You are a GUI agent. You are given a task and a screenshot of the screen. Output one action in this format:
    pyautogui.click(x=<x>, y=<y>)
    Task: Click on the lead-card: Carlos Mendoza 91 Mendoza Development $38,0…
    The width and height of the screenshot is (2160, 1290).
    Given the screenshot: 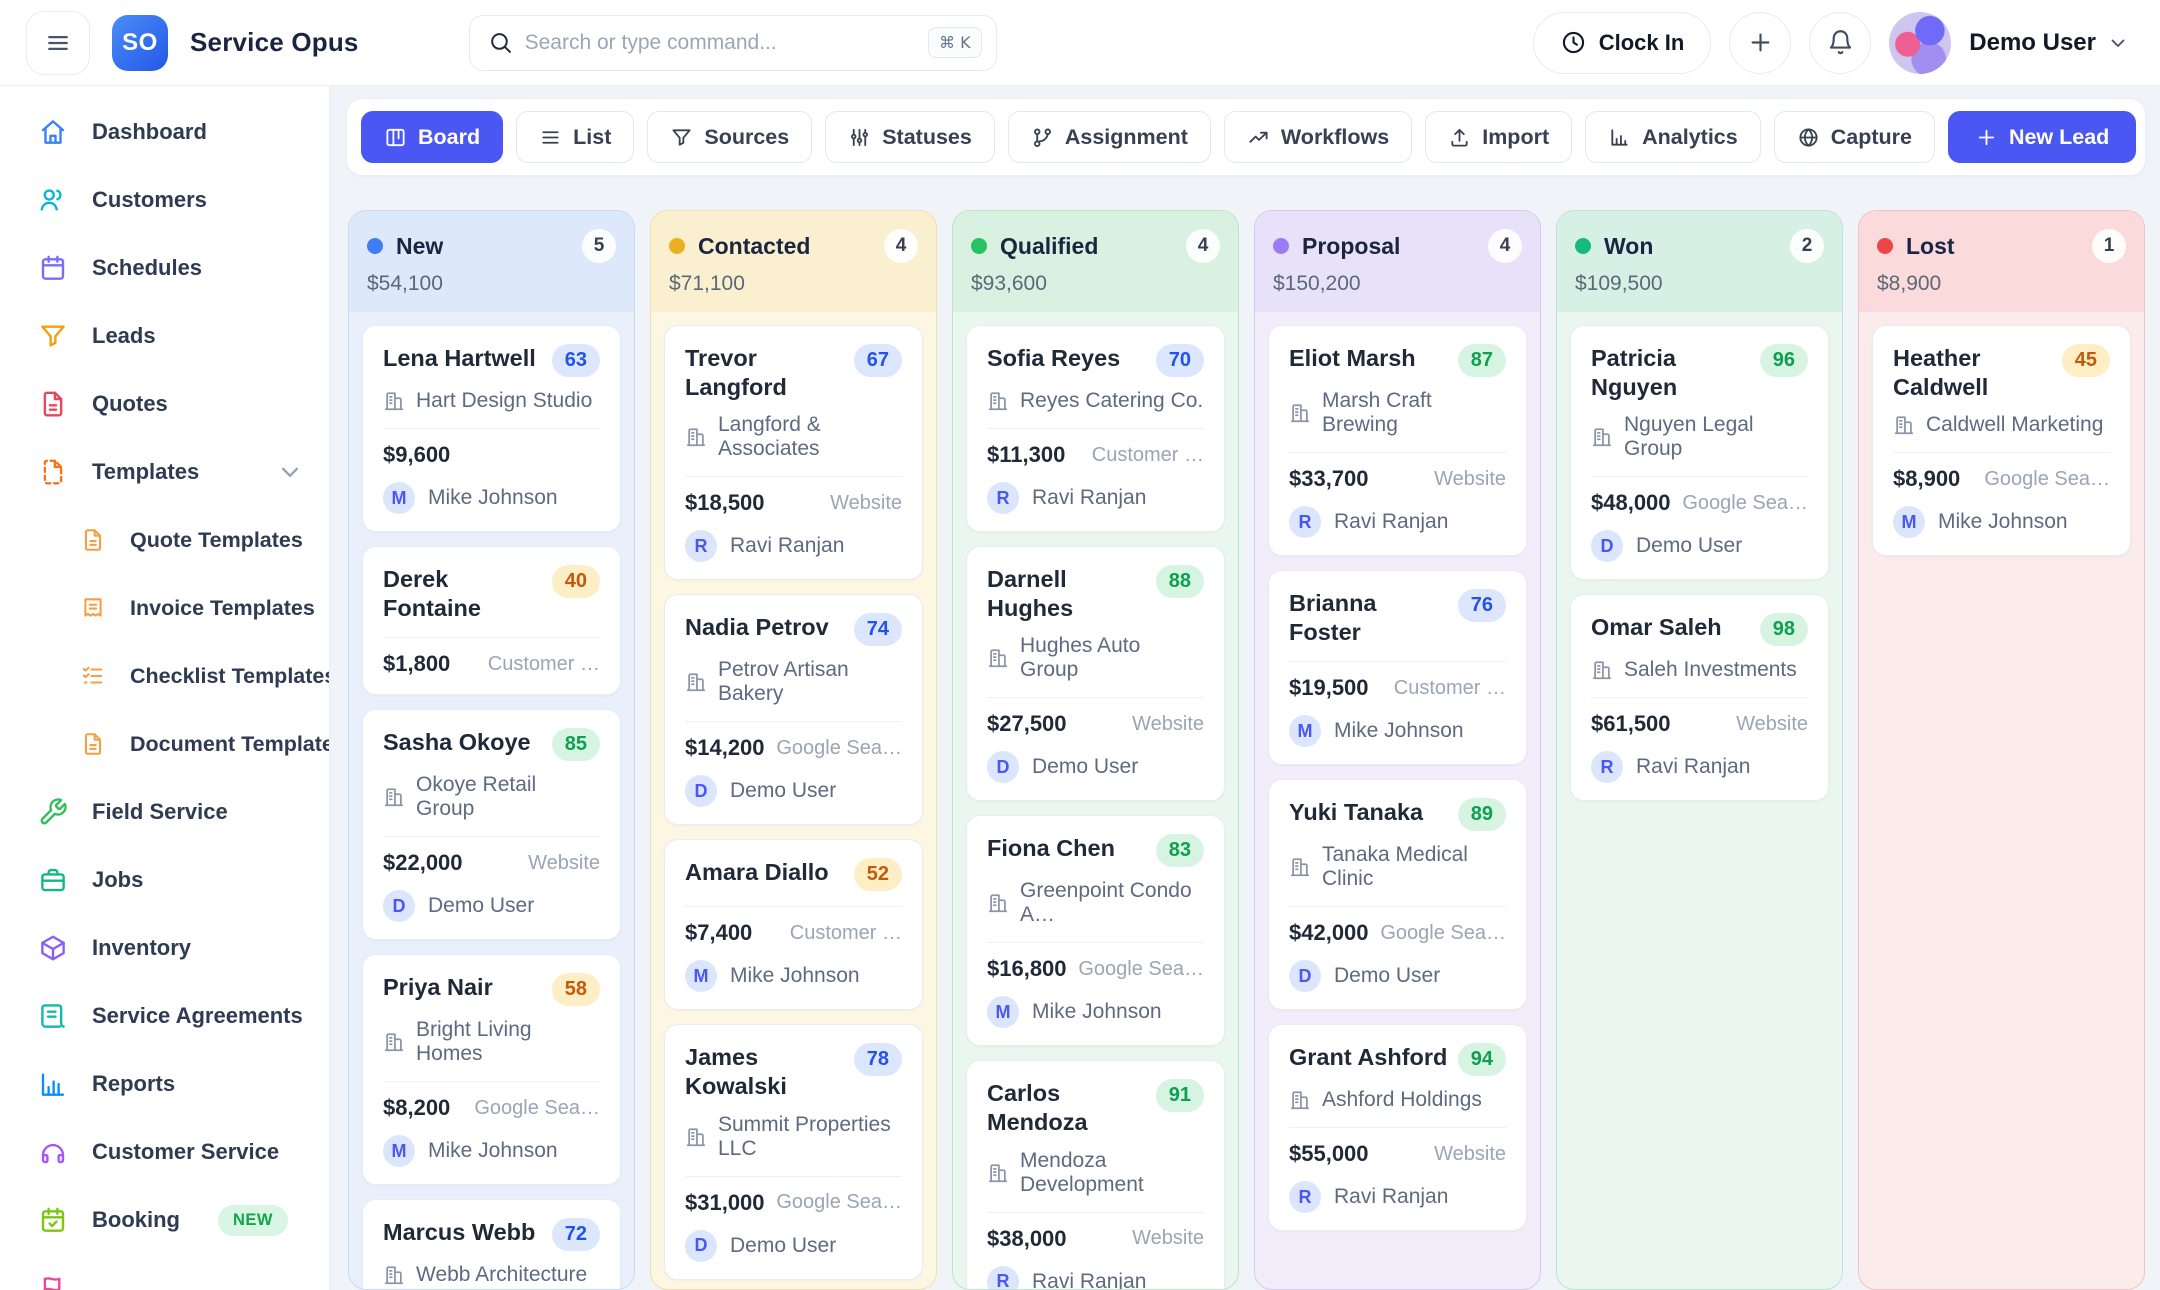 What is the action you would take?
    pyautogui.click(x=1095, y=1174)
    